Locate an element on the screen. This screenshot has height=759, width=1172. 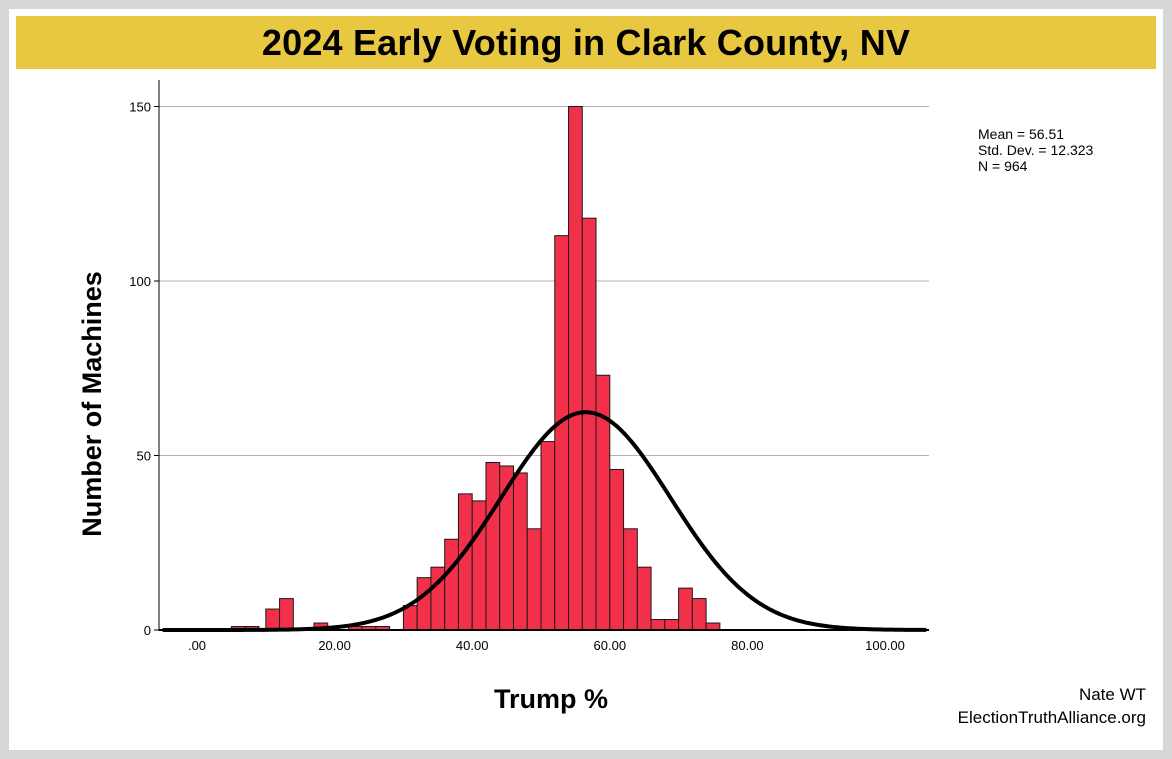
credit-block: Nate WT ElectionTruthAlliance.org is located at coordinates (1052, 706).